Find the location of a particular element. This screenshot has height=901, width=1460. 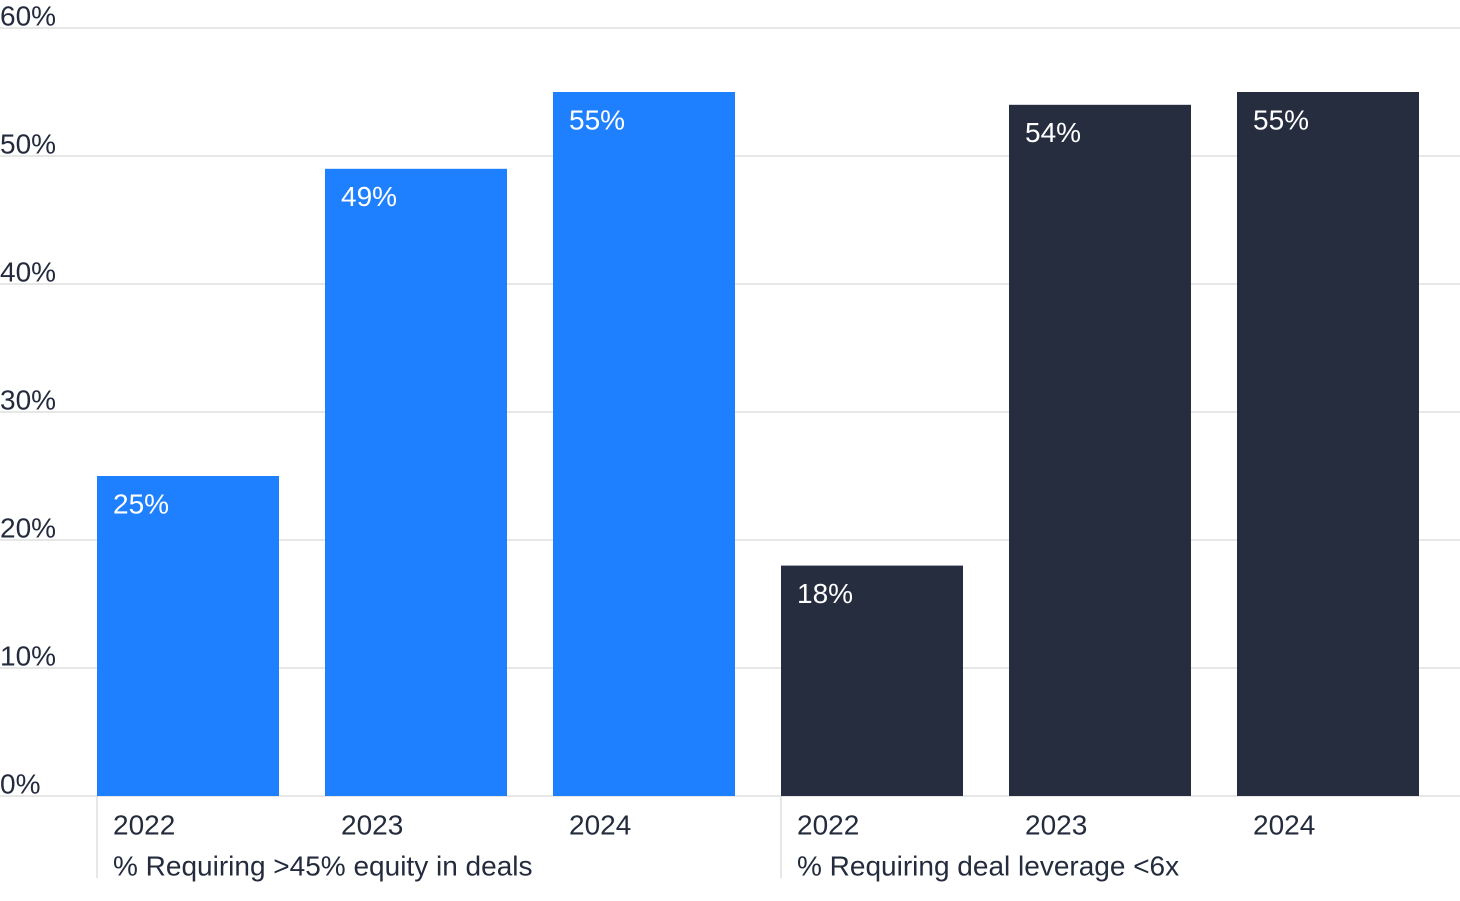

y-tick-label: 60% is located at coordinates (28, 15).